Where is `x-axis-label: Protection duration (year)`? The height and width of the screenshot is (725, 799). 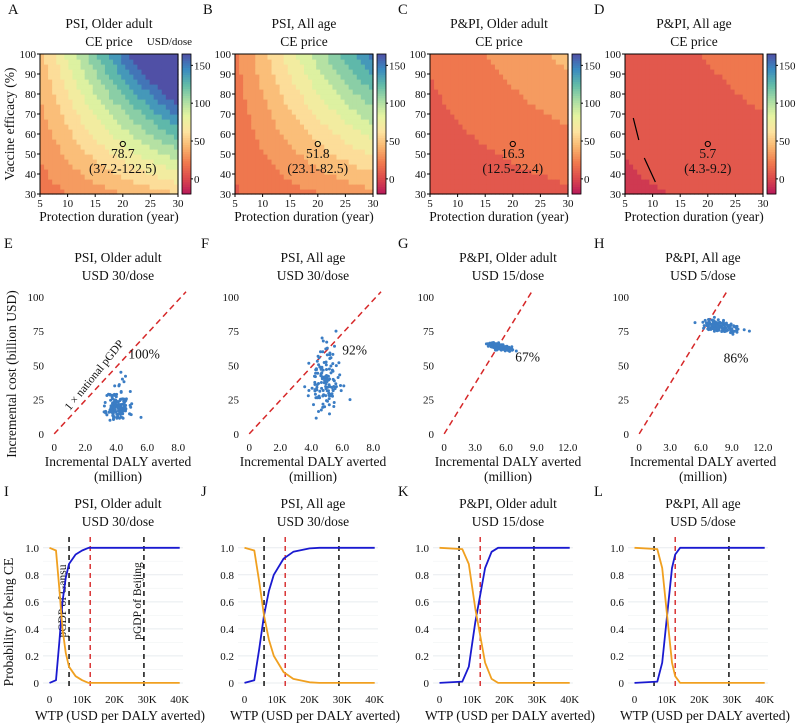 x-axis-label: Protection duration (year) is located at coordinates (108, 216).